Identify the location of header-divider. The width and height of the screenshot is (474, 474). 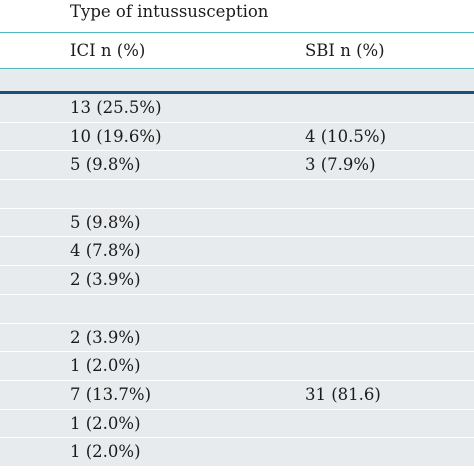
(237, 68).